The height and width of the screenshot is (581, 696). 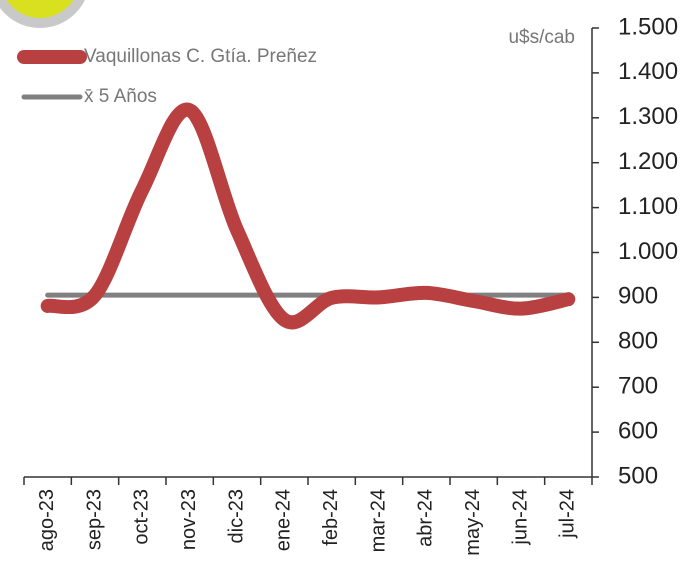 What do you see at coordinates (284, 520) in the screenshot?
I see `x-tick-label: ene-24` at bounding box center [284, 520].